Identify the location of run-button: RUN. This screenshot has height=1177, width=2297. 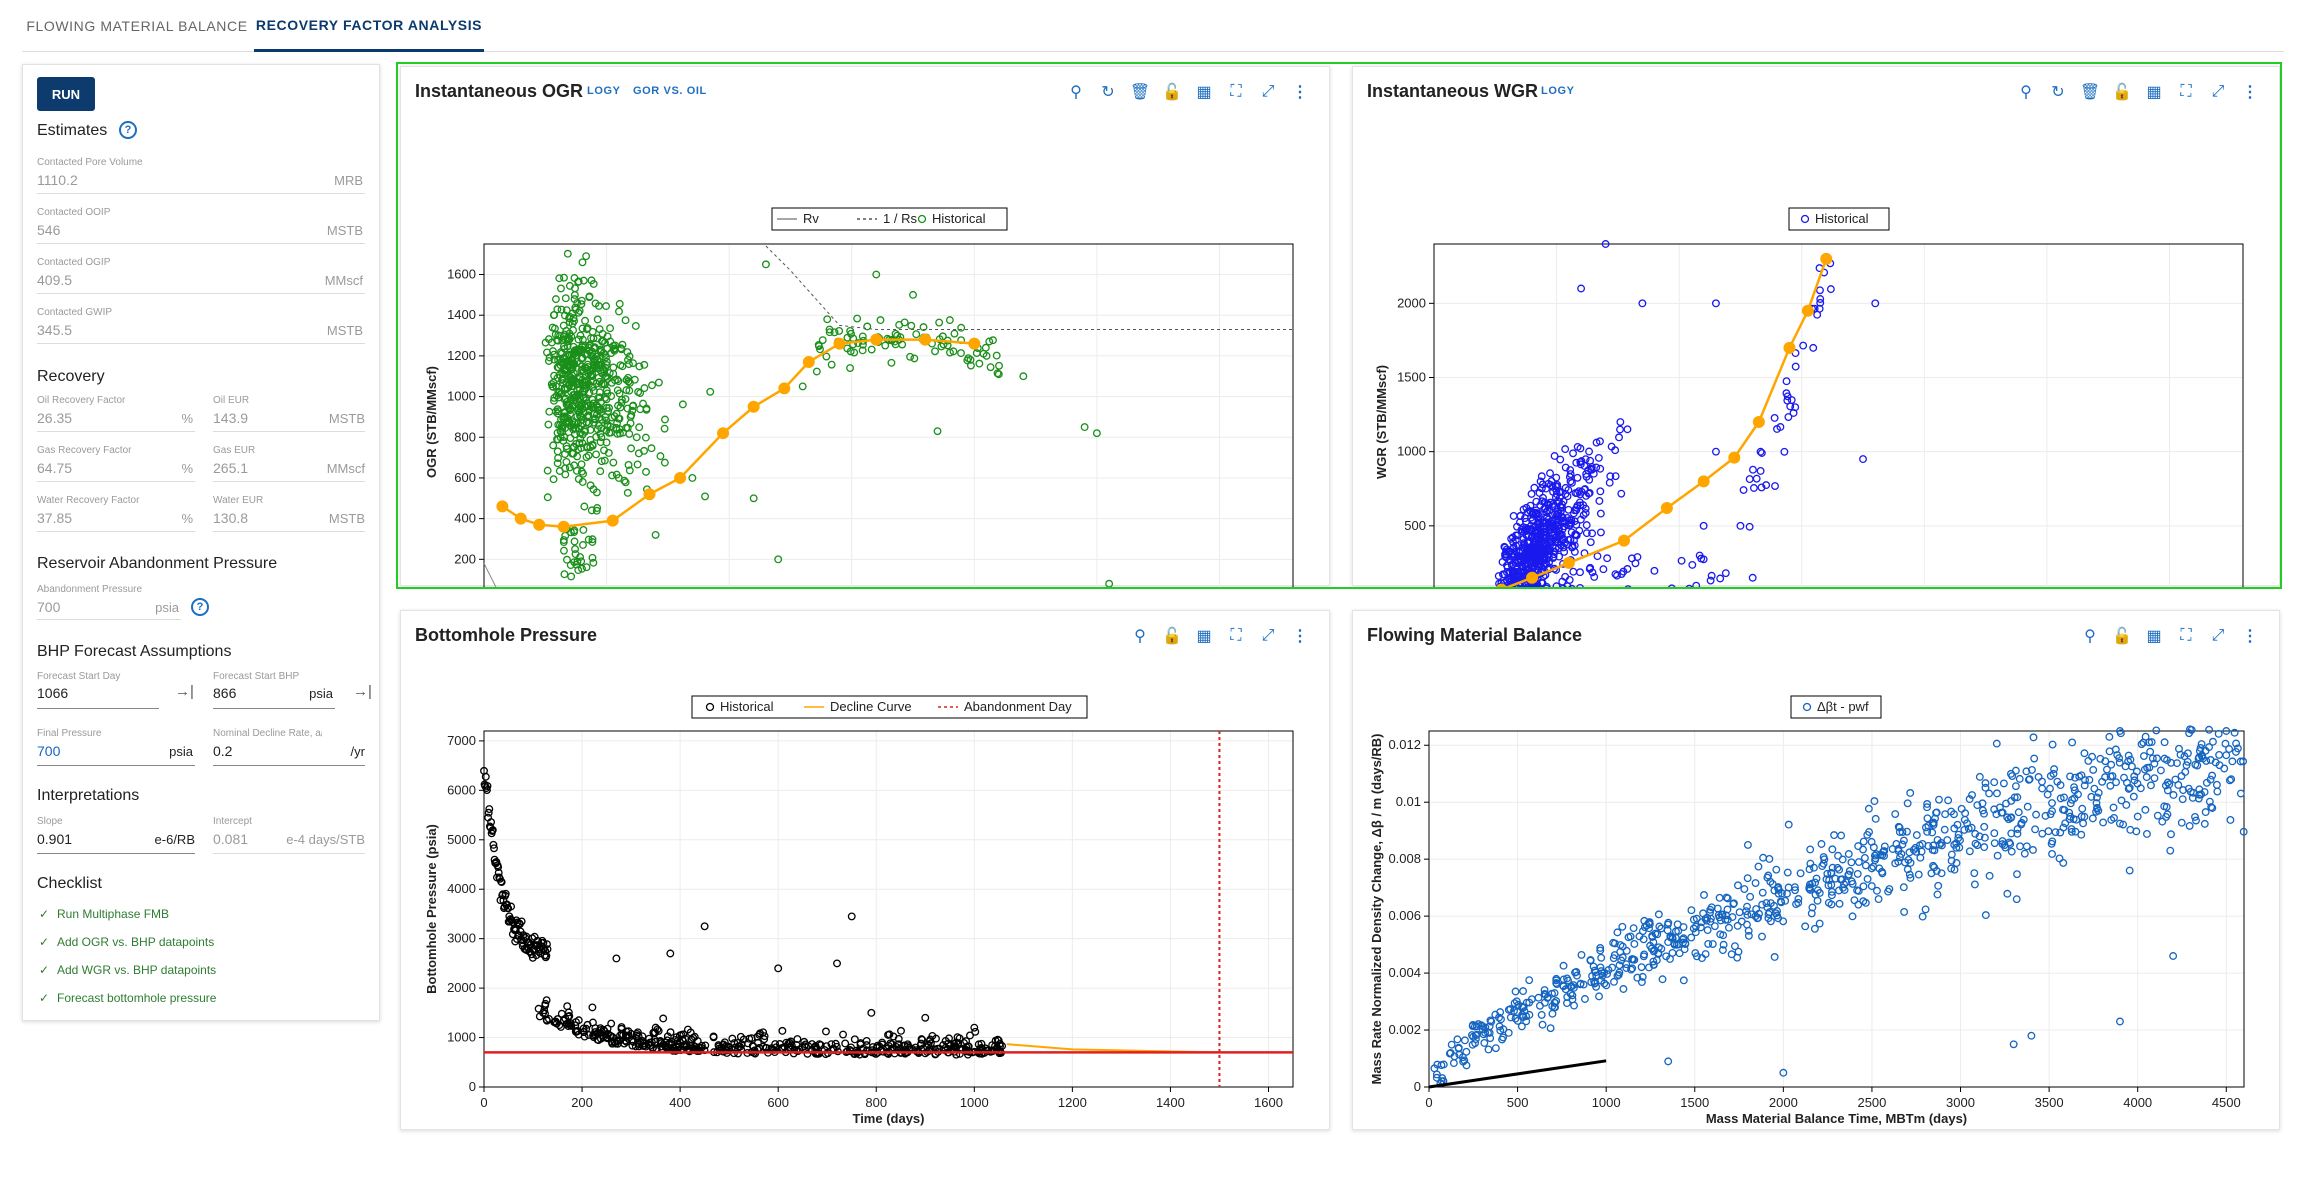
(66, 94).